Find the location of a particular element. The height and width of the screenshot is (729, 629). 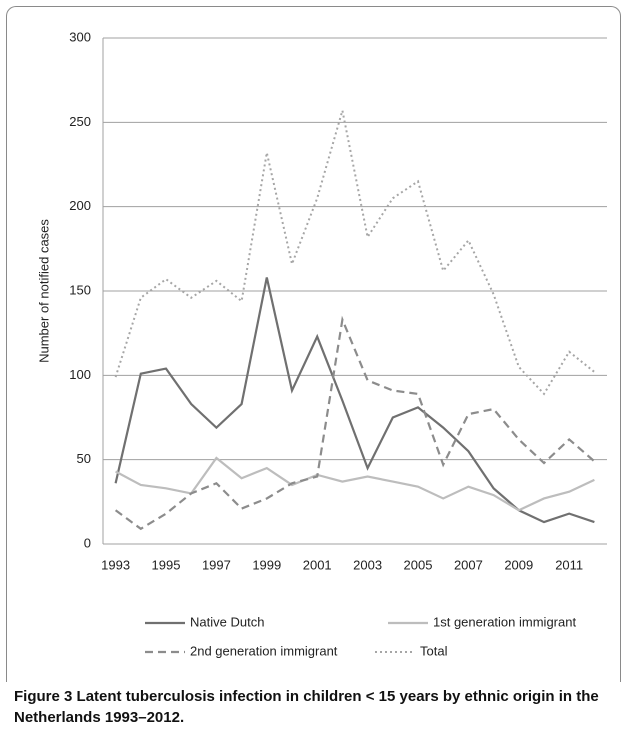

y-tick-label: 300 is located at coordinates (80, 36).